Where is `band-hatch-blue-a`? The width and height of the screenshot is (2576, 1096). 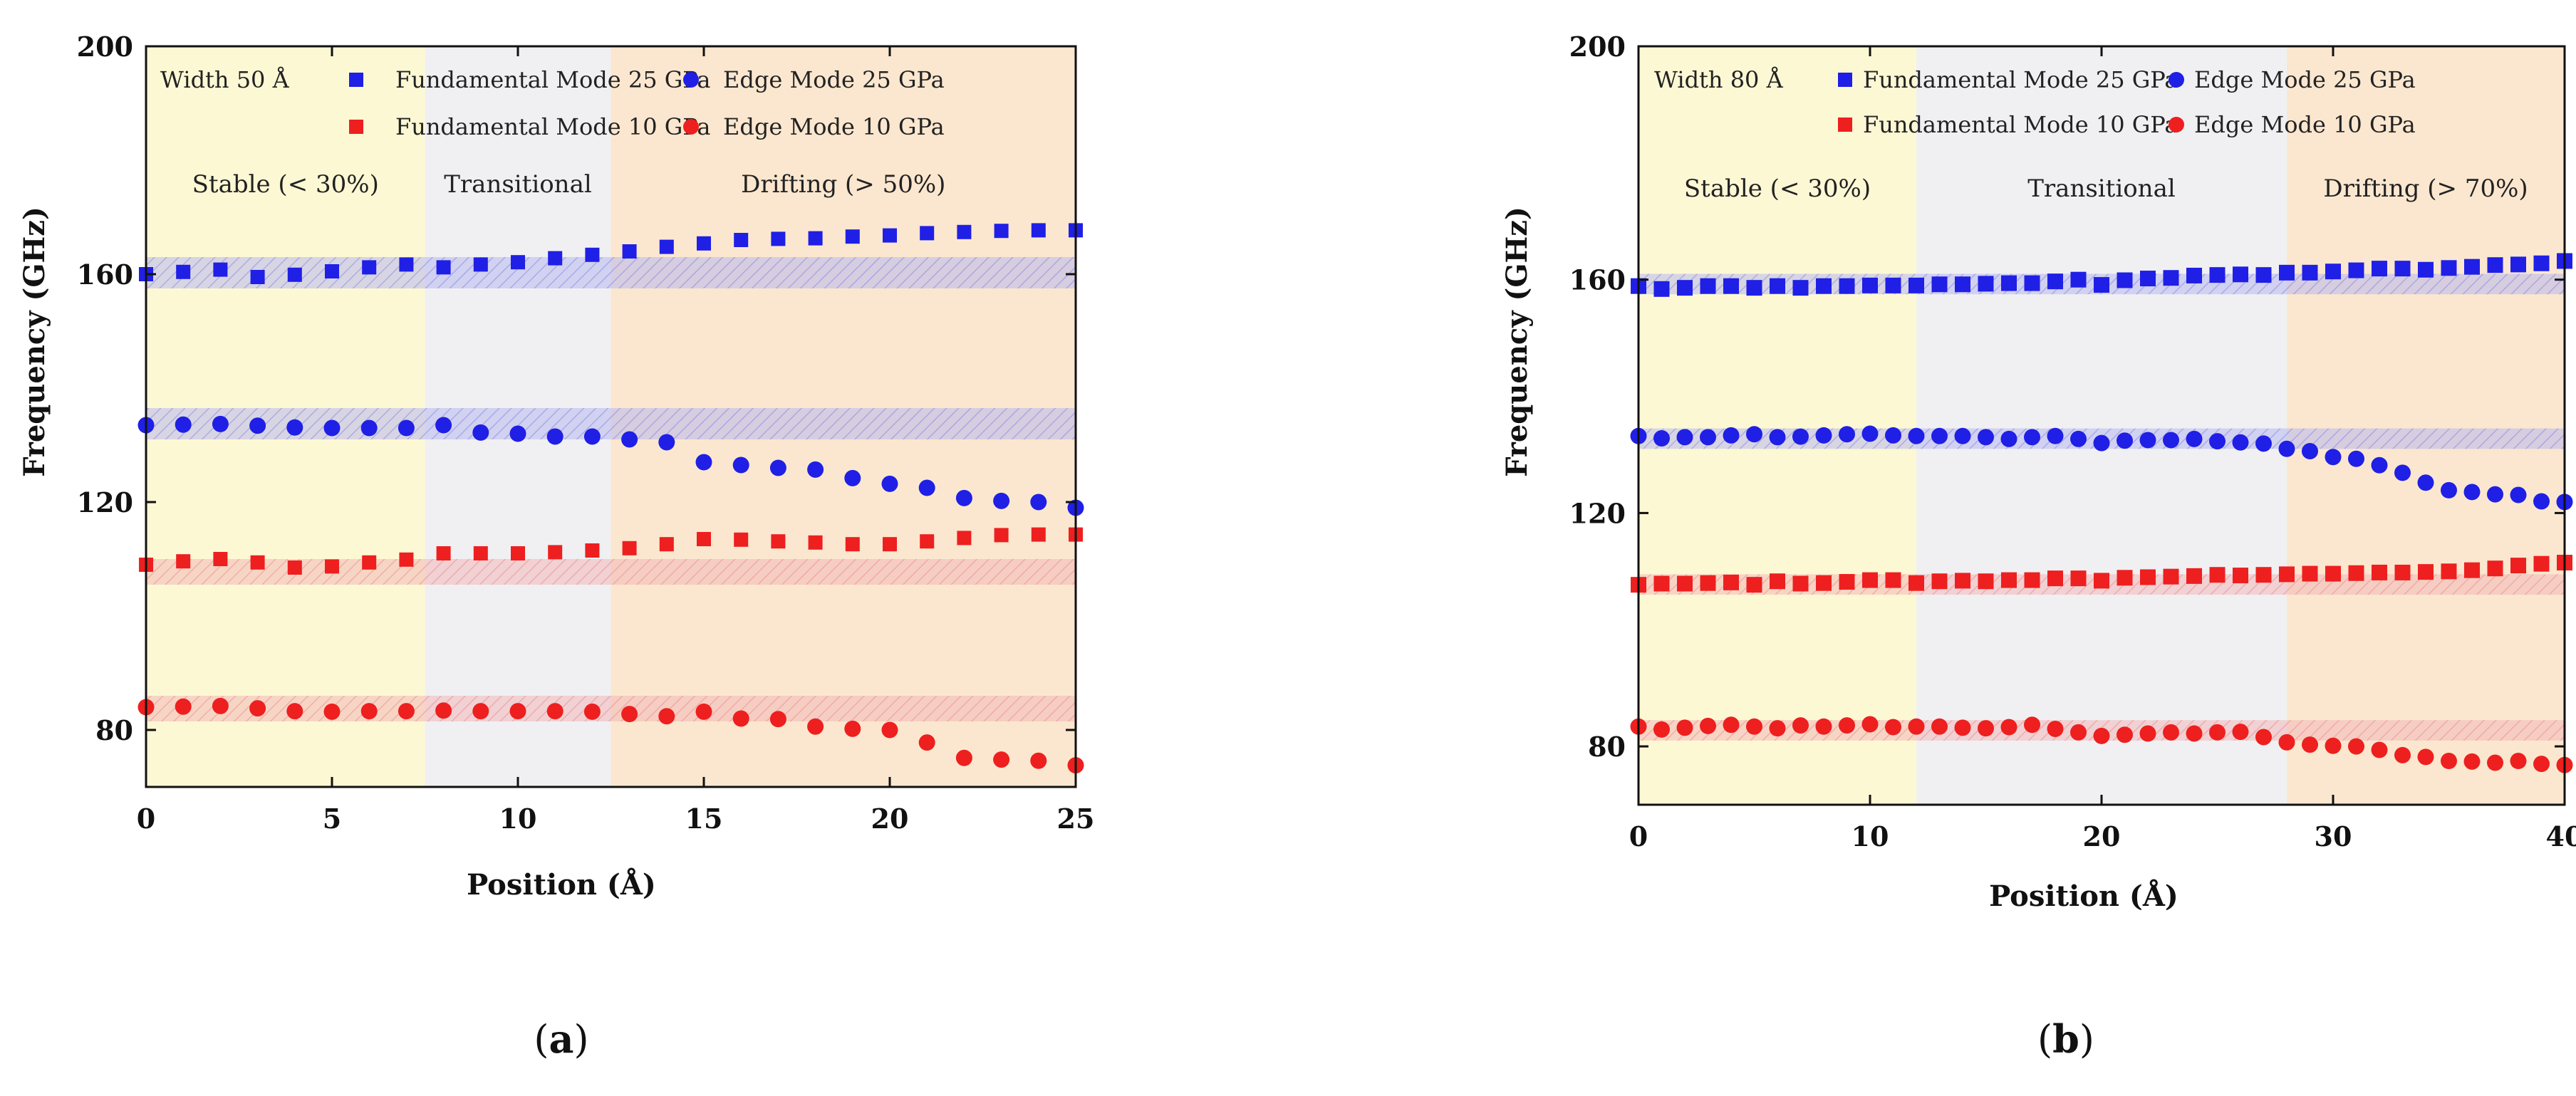 band-hatch-blue-a is located at coordinates (611, 423).